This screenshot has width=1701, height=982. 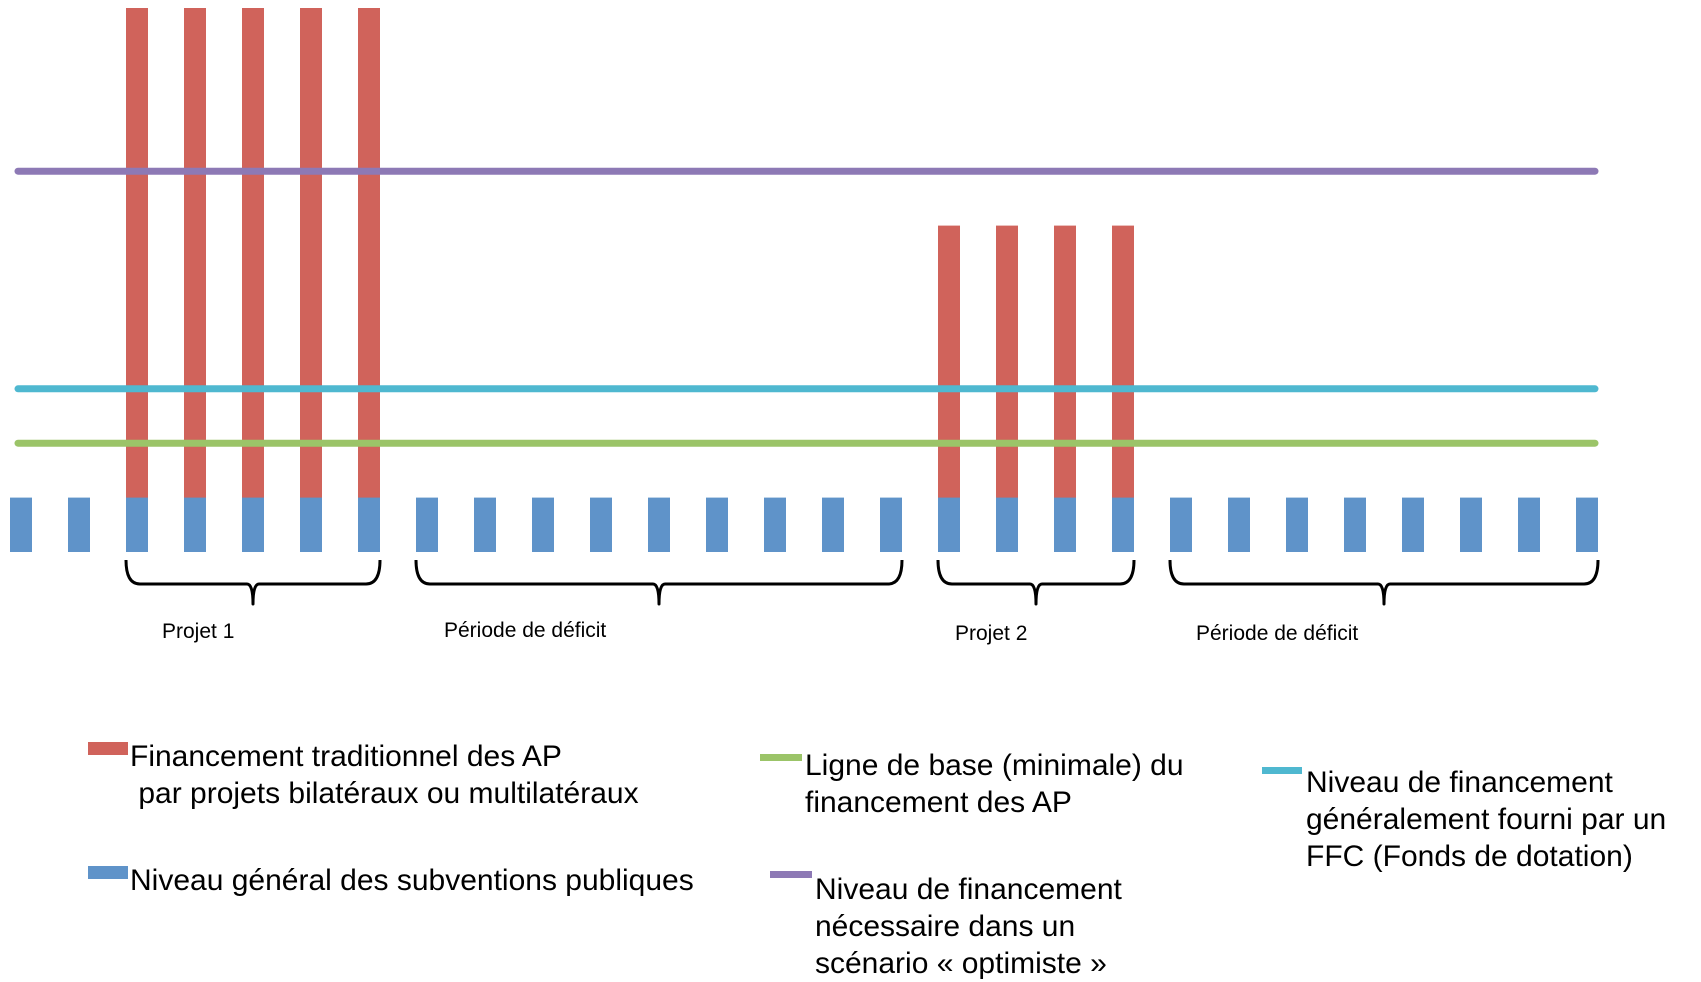 I want to click on brace-label-periode-deficit-2: Période de déficit, so click(x=1277, y=633).